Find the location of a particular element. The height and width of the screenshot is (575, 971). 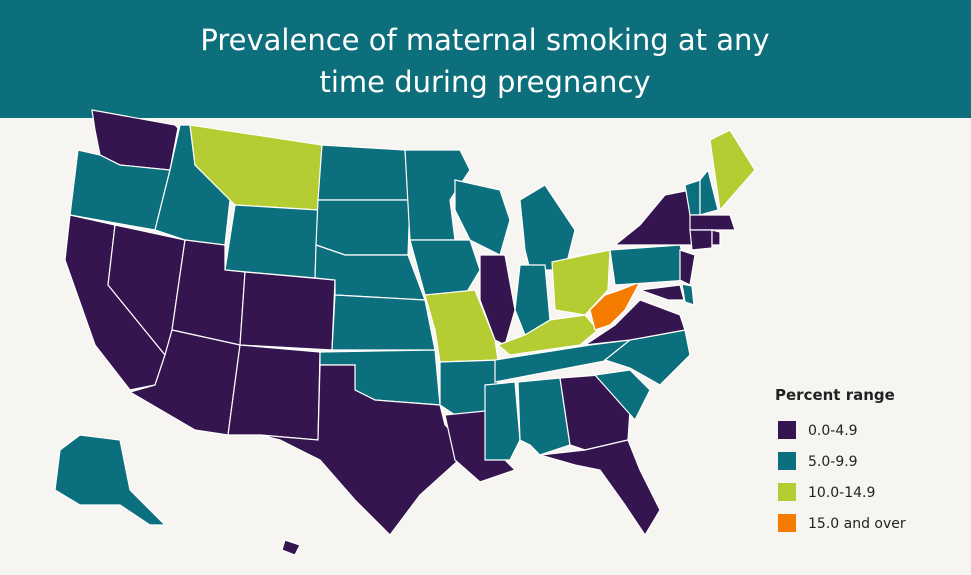

legend-label: 5.0-9.9 is located at coordinates (833, 462).